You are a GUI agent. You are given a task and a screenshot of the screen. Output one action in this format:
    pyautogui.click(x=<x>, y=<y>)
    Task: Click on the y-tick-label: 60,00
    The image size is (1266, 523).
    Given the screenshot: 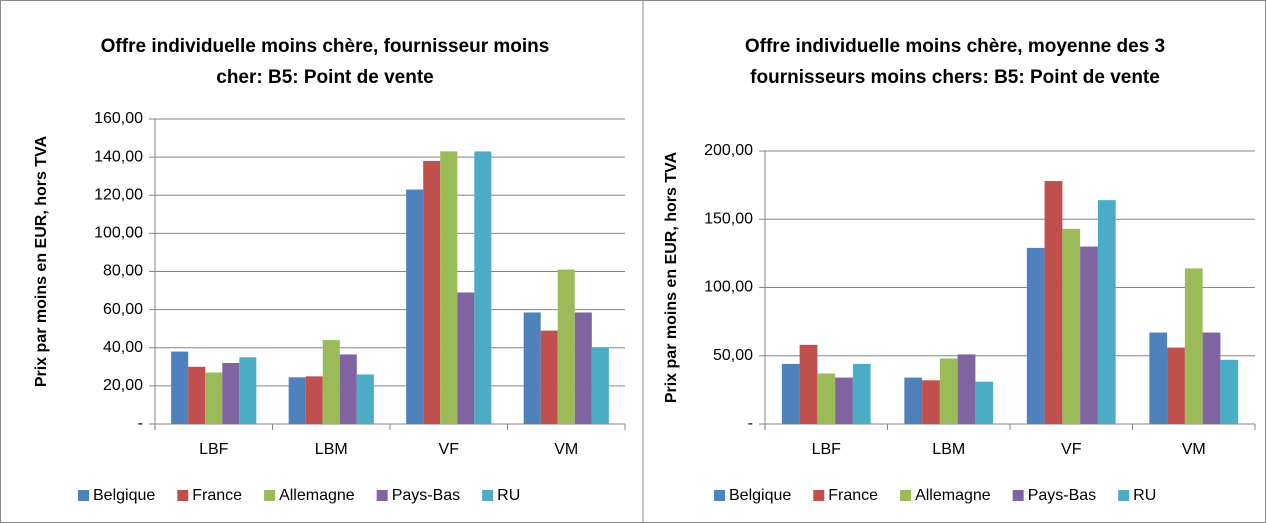 What is the action you would take?
    pyautogui.click(x=123, y=309)
    